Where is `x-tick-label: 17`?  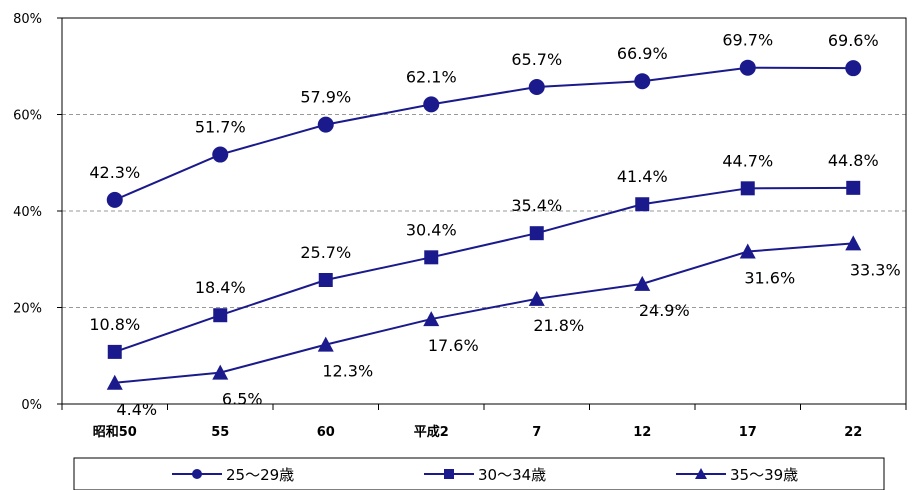 x-tick-label: 17 is located at coordinates (748, 432).